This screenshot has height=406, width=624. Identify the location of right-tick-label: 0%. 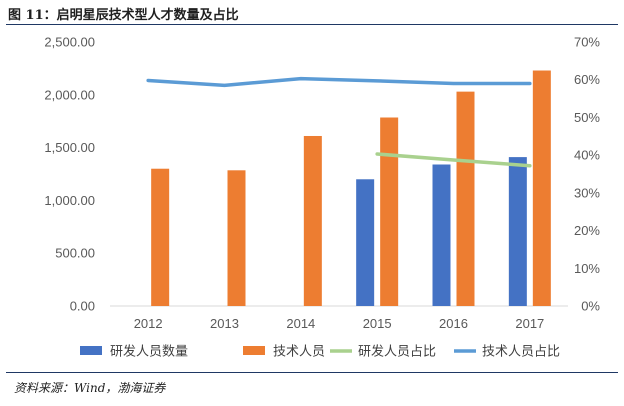
(590, 306).